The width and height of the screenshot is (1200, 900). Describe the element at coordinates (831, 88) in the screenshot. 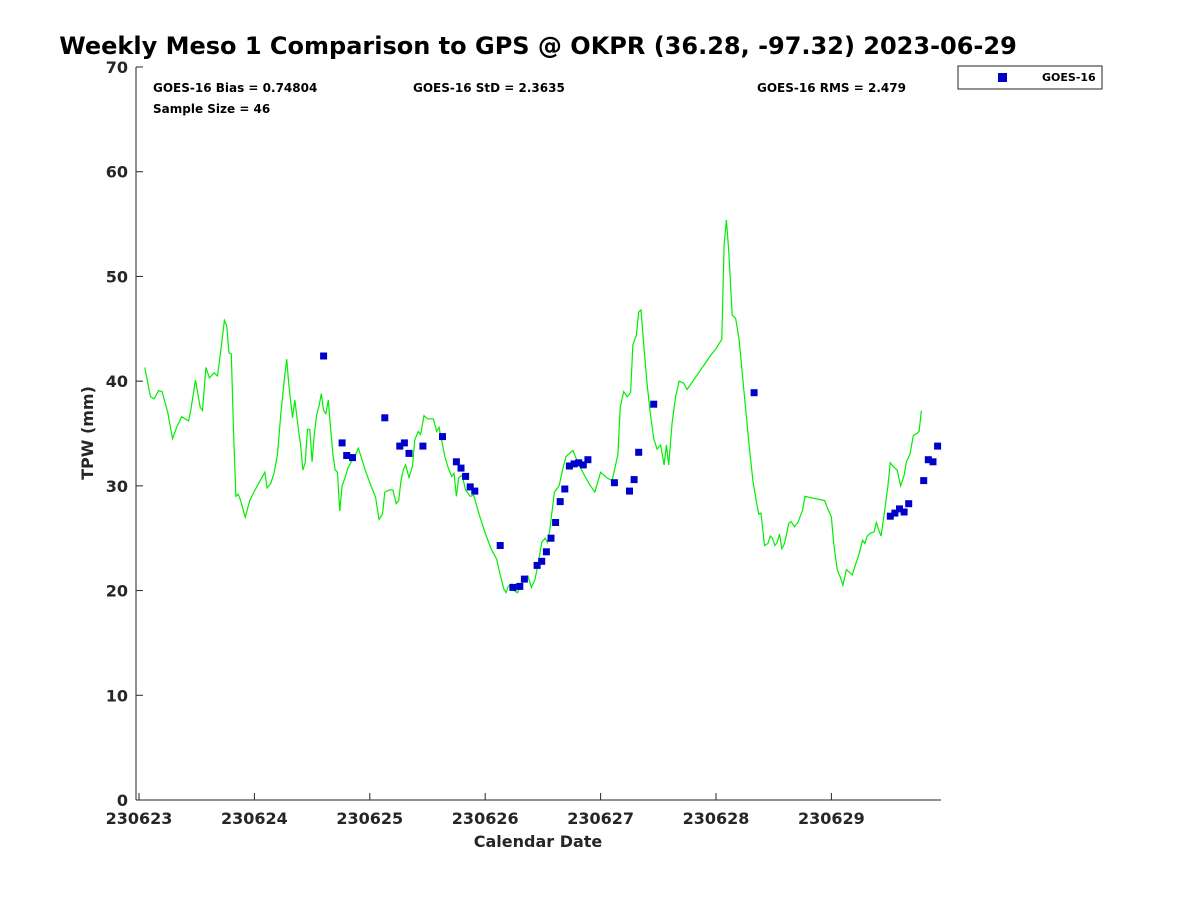

I see `stat-rms: GOES-16 RMS = 2.479` at that location.